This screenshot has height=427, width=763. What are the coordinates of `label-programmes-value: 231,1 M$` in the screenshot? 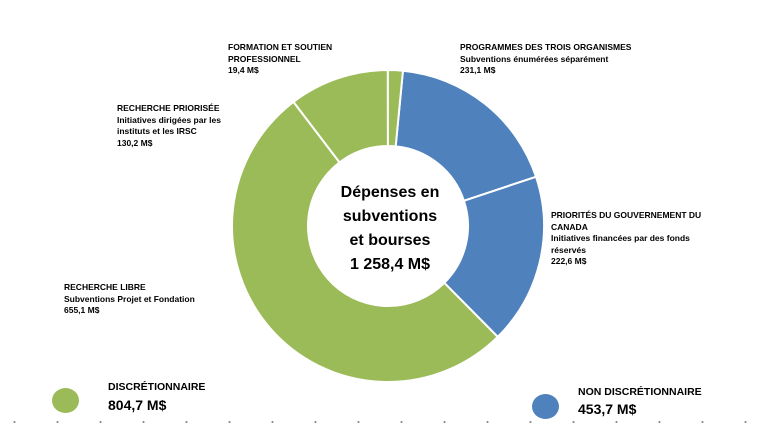 It's located at (478, 70).